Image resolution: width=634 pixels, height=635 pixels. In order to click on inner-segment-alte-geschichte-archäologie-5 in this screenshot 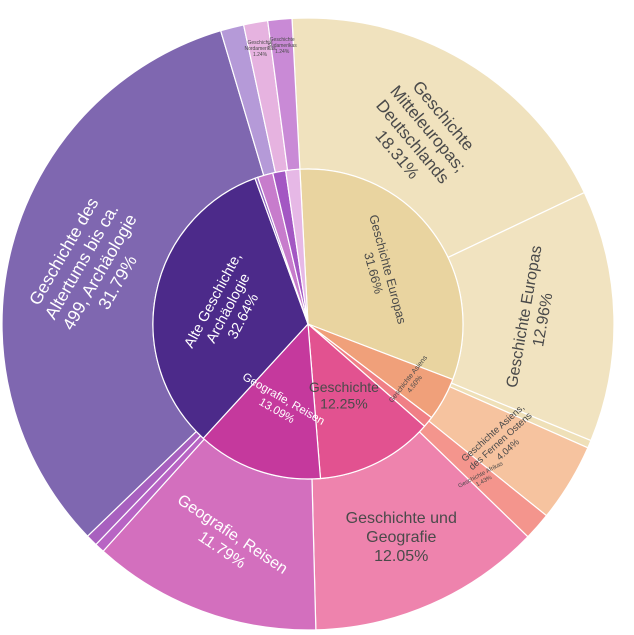, I will do `click(230, 308)`.